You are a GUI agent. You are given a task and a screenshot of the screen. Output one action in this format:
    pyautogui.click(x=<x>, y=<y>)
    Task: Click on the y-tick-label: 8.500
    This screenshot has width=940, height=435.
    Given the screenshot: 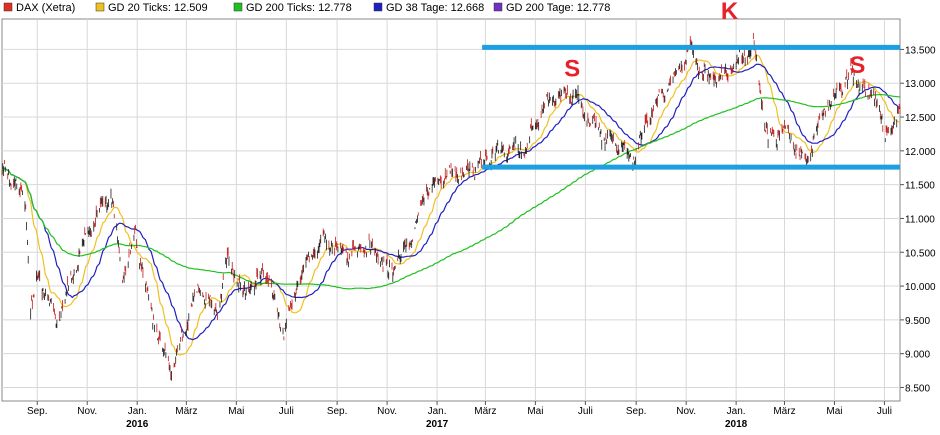 What is the action you would take?
    pyautogui.click(x=917, y=388)
    